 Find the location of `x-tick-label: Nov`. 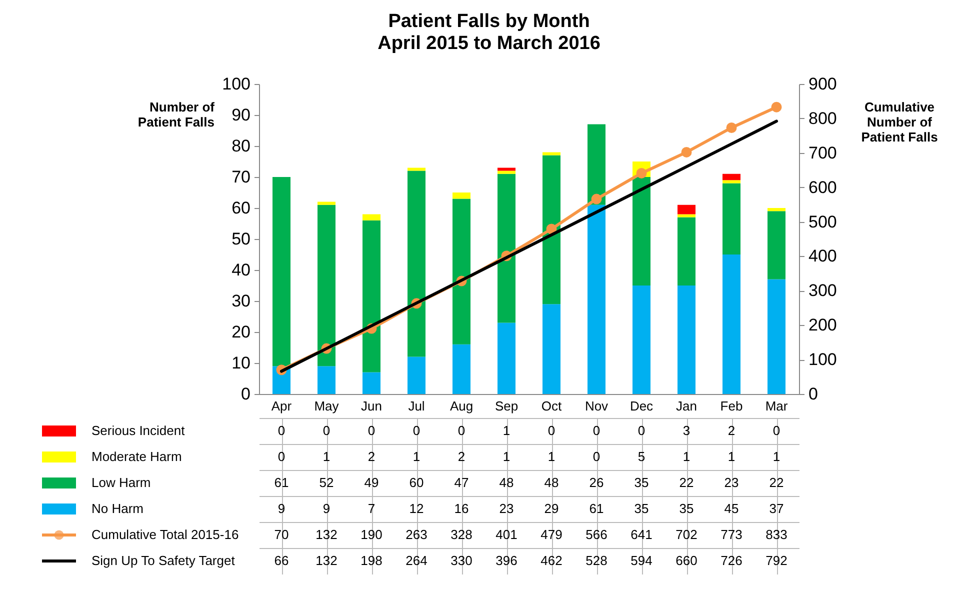

x-tick-label: Nov is located at coordinates (596, 406).